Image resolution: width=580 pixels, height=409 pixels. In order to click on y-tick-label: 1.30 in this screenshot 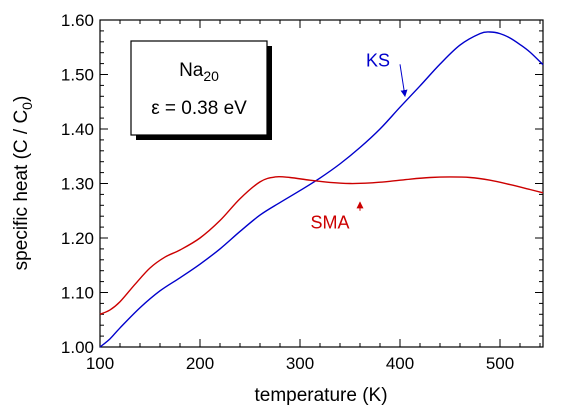, I will do `click(77, 184)`.